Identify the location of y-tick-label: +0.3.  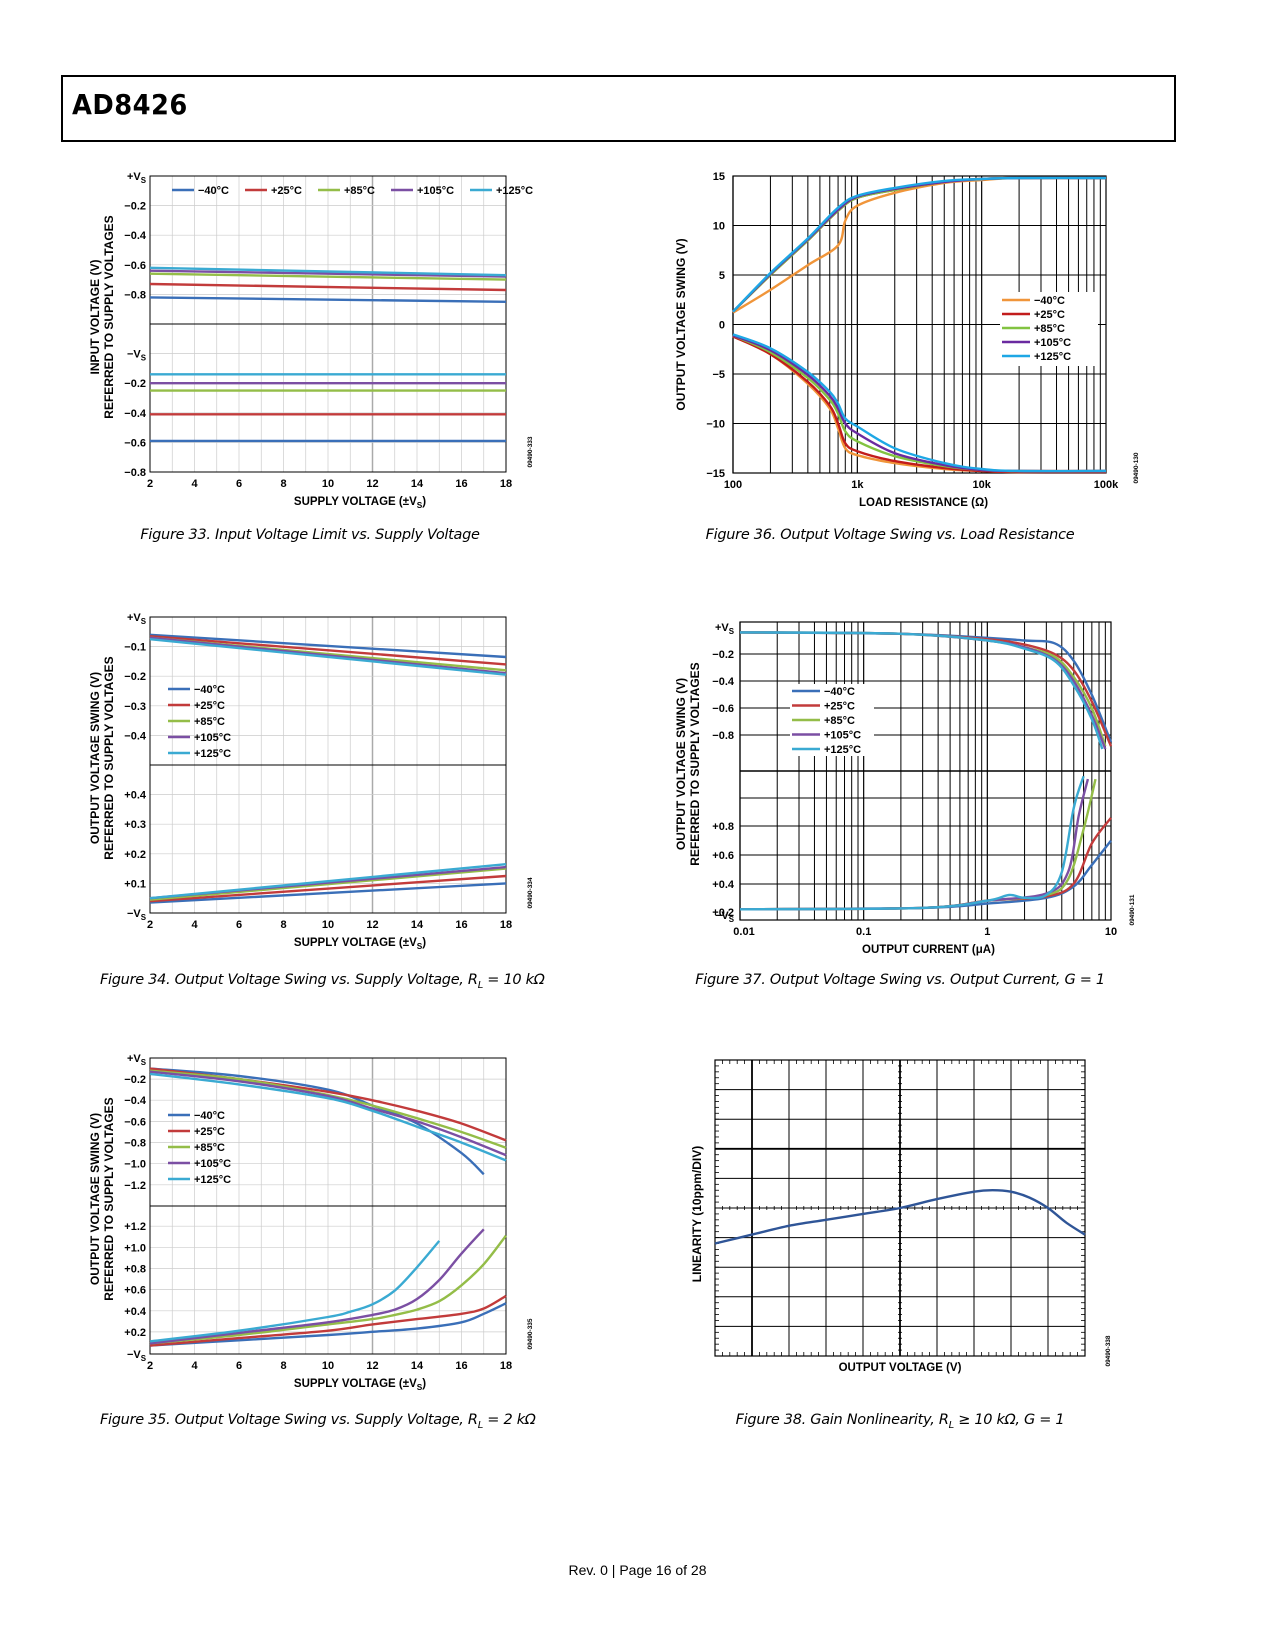
(135, 825).